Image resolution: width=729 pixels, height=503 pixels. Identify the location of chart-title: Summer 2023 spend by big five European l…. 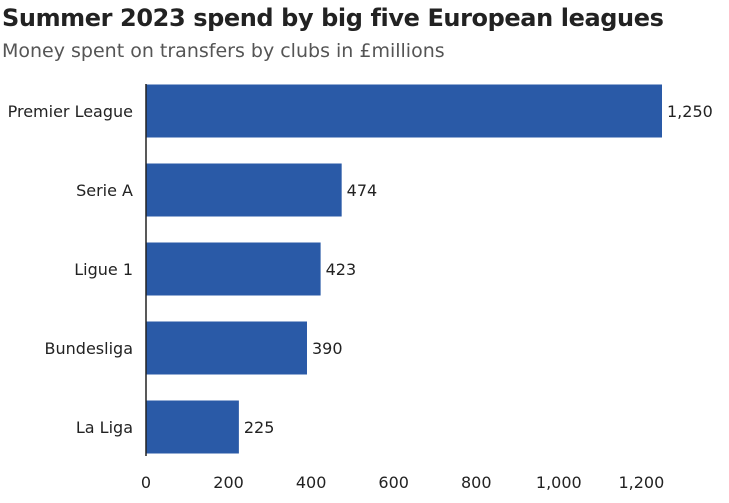
(333, 18).